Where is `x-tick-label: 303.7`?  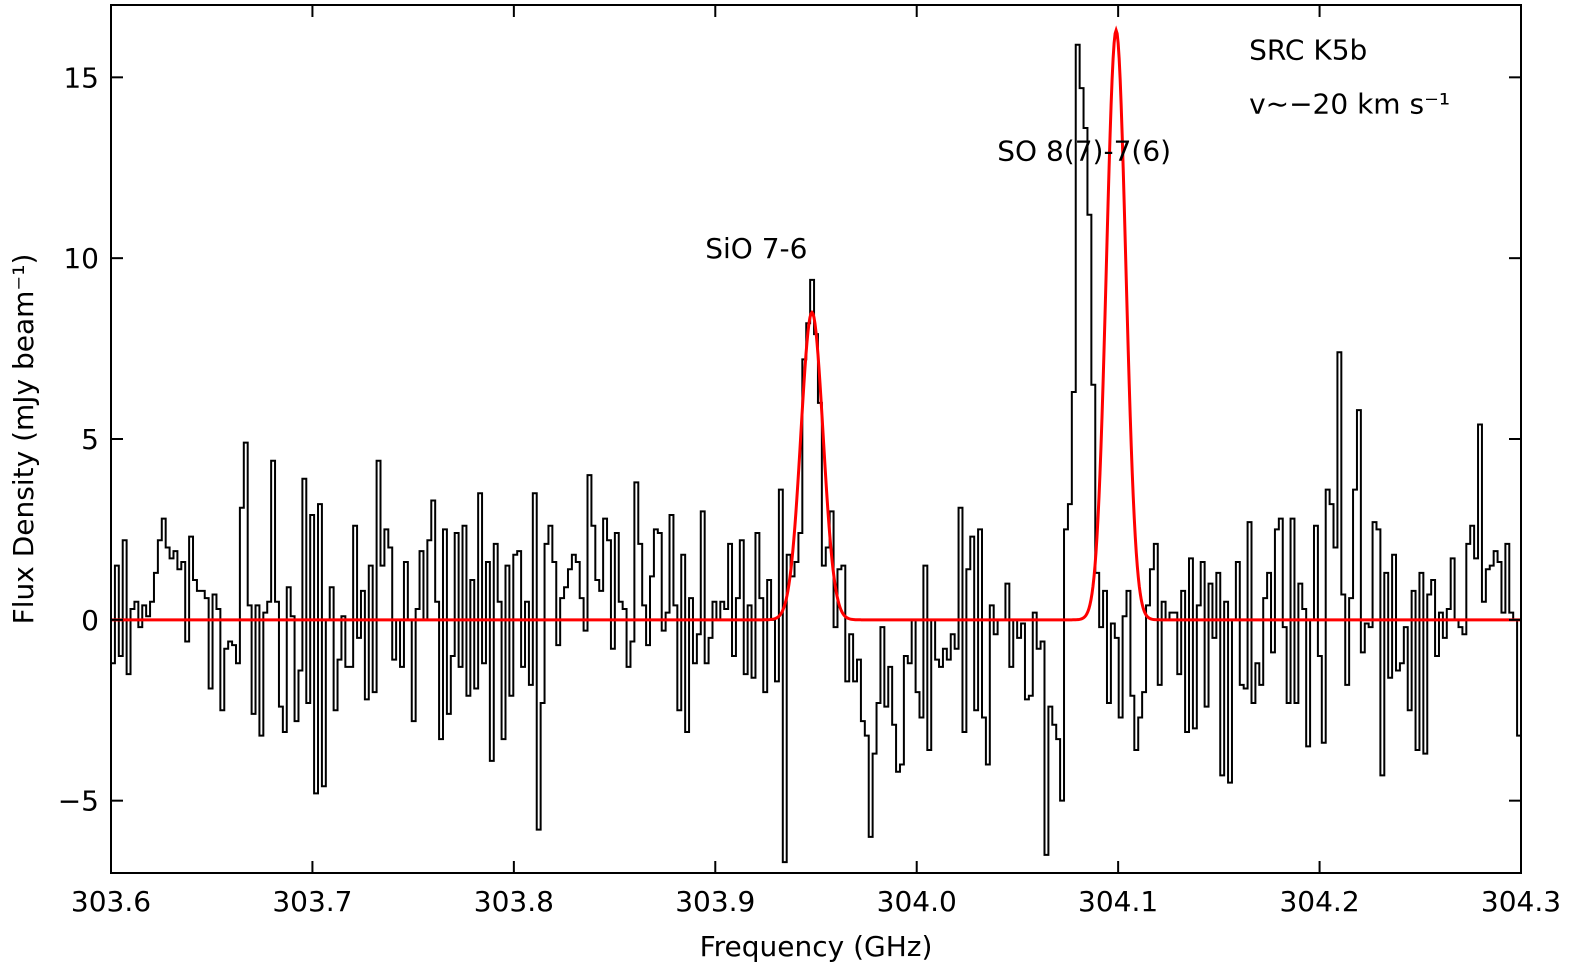 x-tick-label: 303.7 is located at coordinates (312, 901).